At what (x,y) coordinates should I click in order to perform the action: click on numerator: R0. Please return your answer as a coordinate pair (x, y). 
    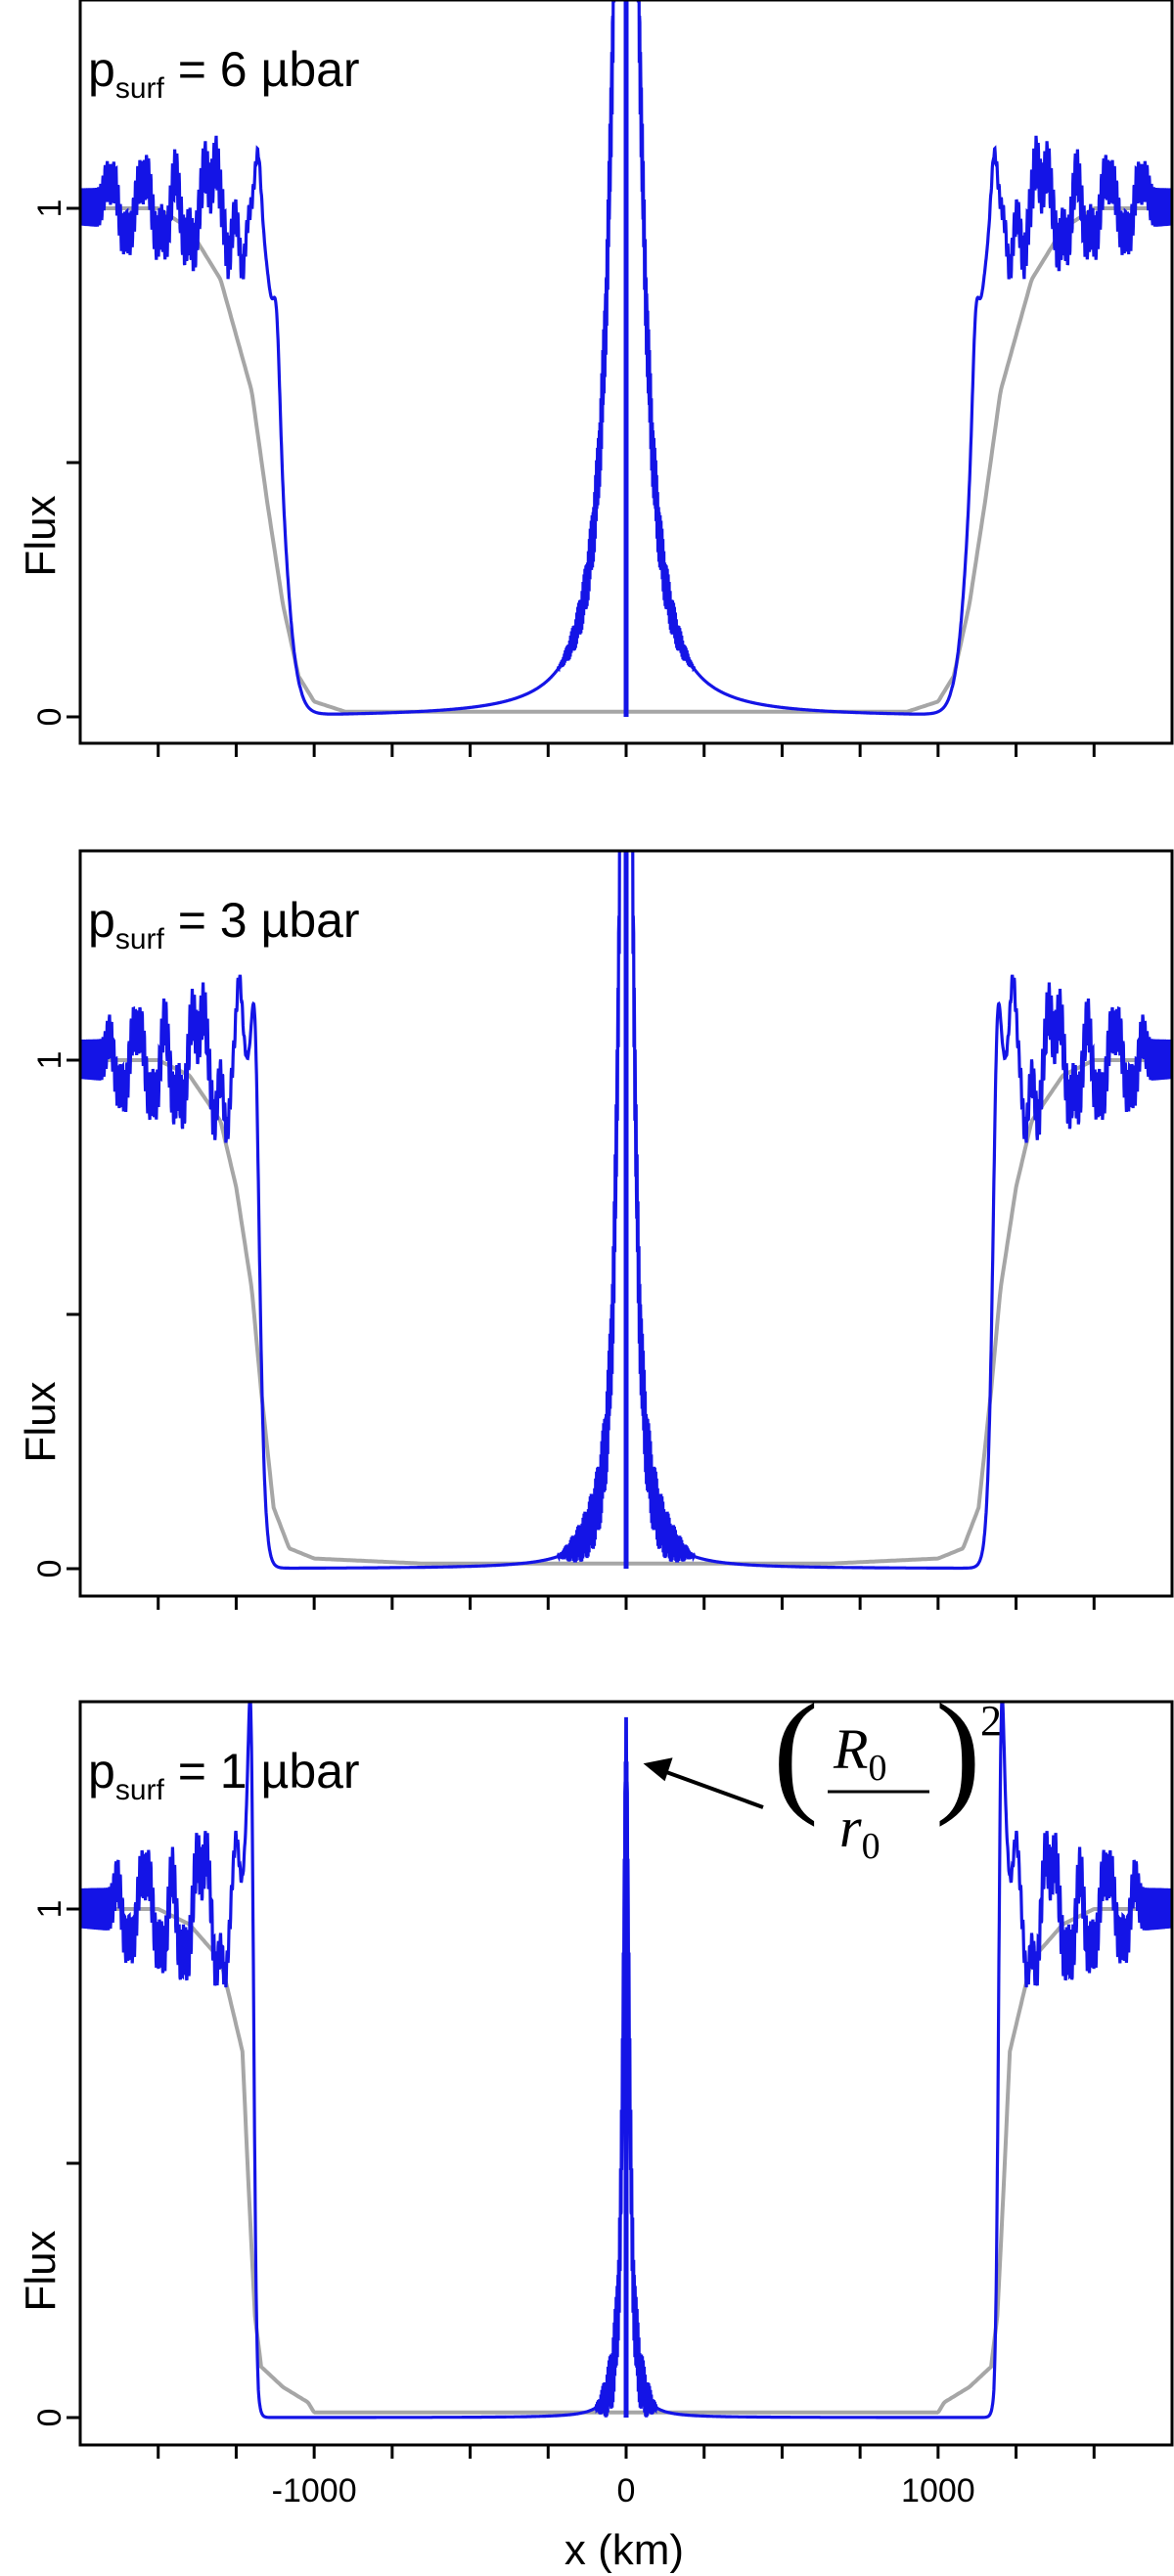
    Looking at the image, I should click on (859, 1753).